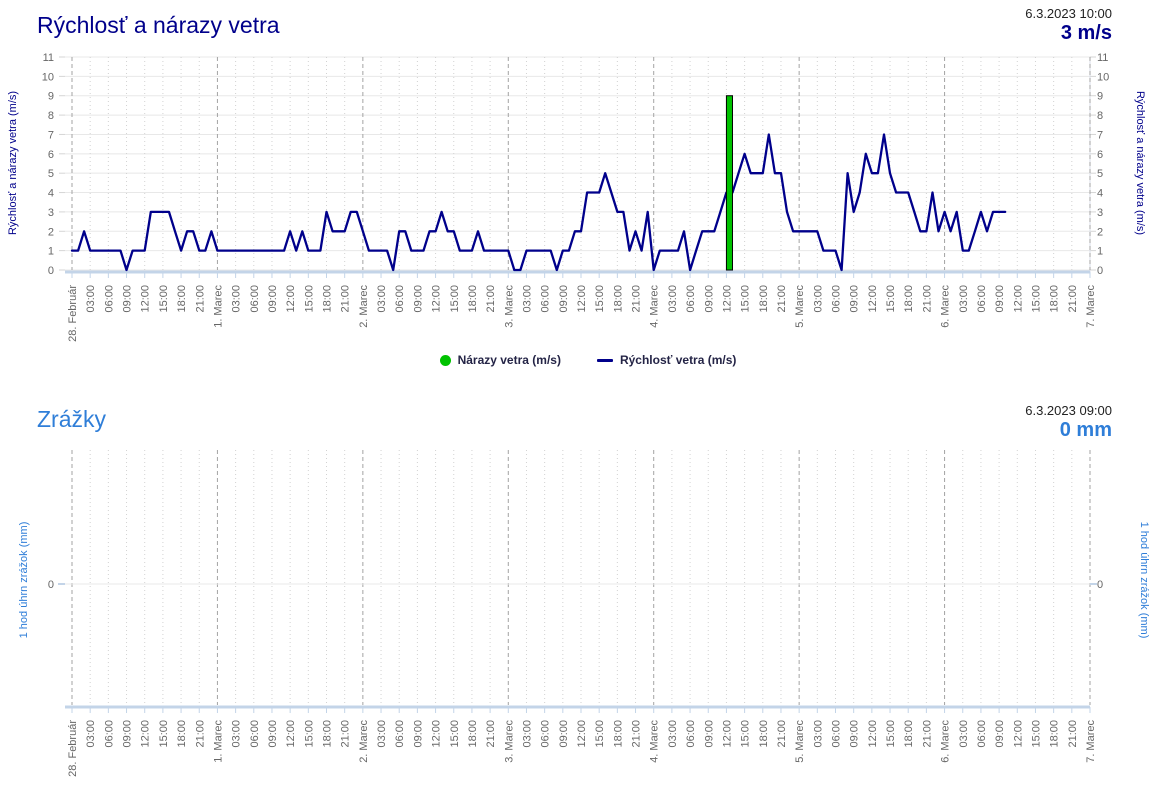 The height and width of the screenshot is (794, 1176). What do you see at coordinates (13, 163) in the screenshot?
I see `wind-y-axis-title-left: Rýchlosť a nárazy vetra (m/s)` at bounding box center [13, 163].